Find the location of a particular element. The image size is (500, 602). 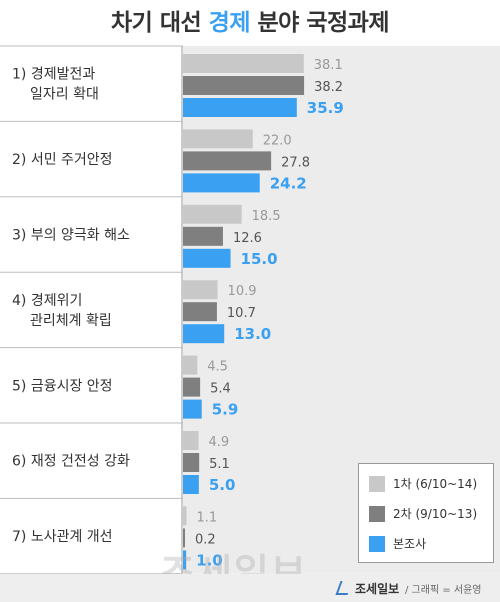

footer-credit: / 그래픽 = 서윤영 is located at coordinates (443, 590).